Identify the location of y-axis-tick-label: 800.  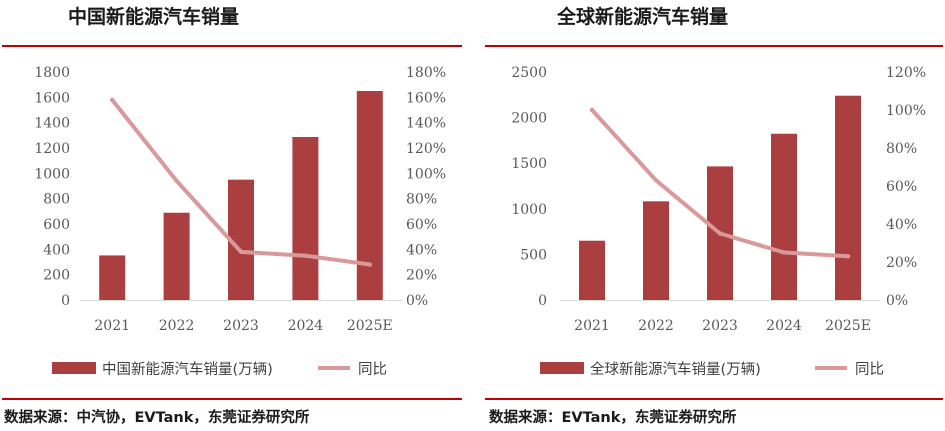
(56, 200).